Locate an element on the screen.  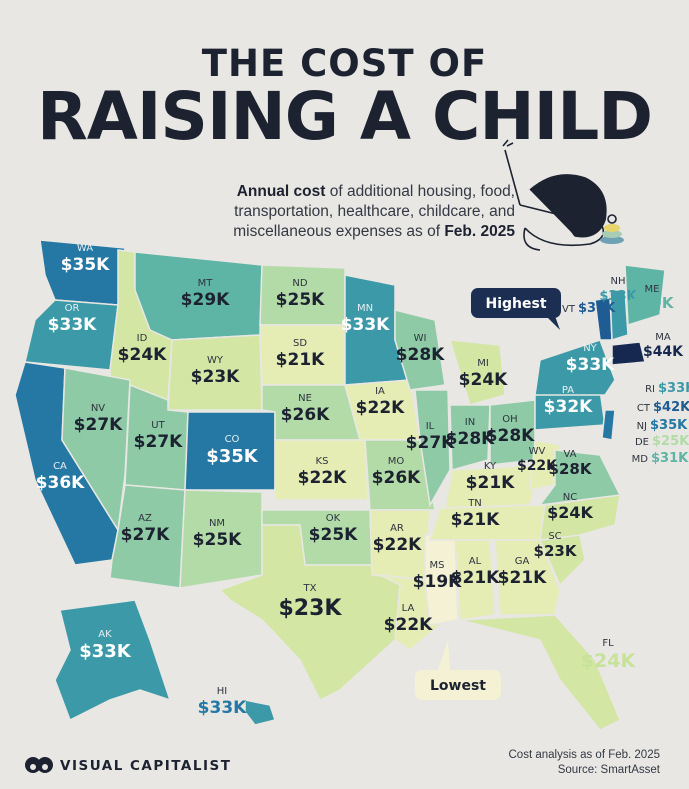
state-shape-mo is located at coordinates (400, 475).